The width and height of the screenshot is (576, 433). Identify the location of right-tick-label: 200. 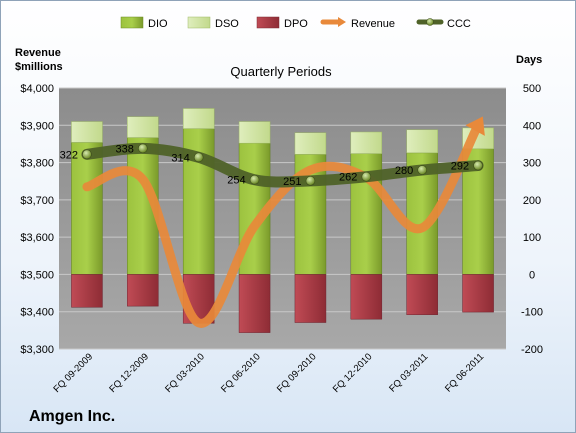
(532, 201).